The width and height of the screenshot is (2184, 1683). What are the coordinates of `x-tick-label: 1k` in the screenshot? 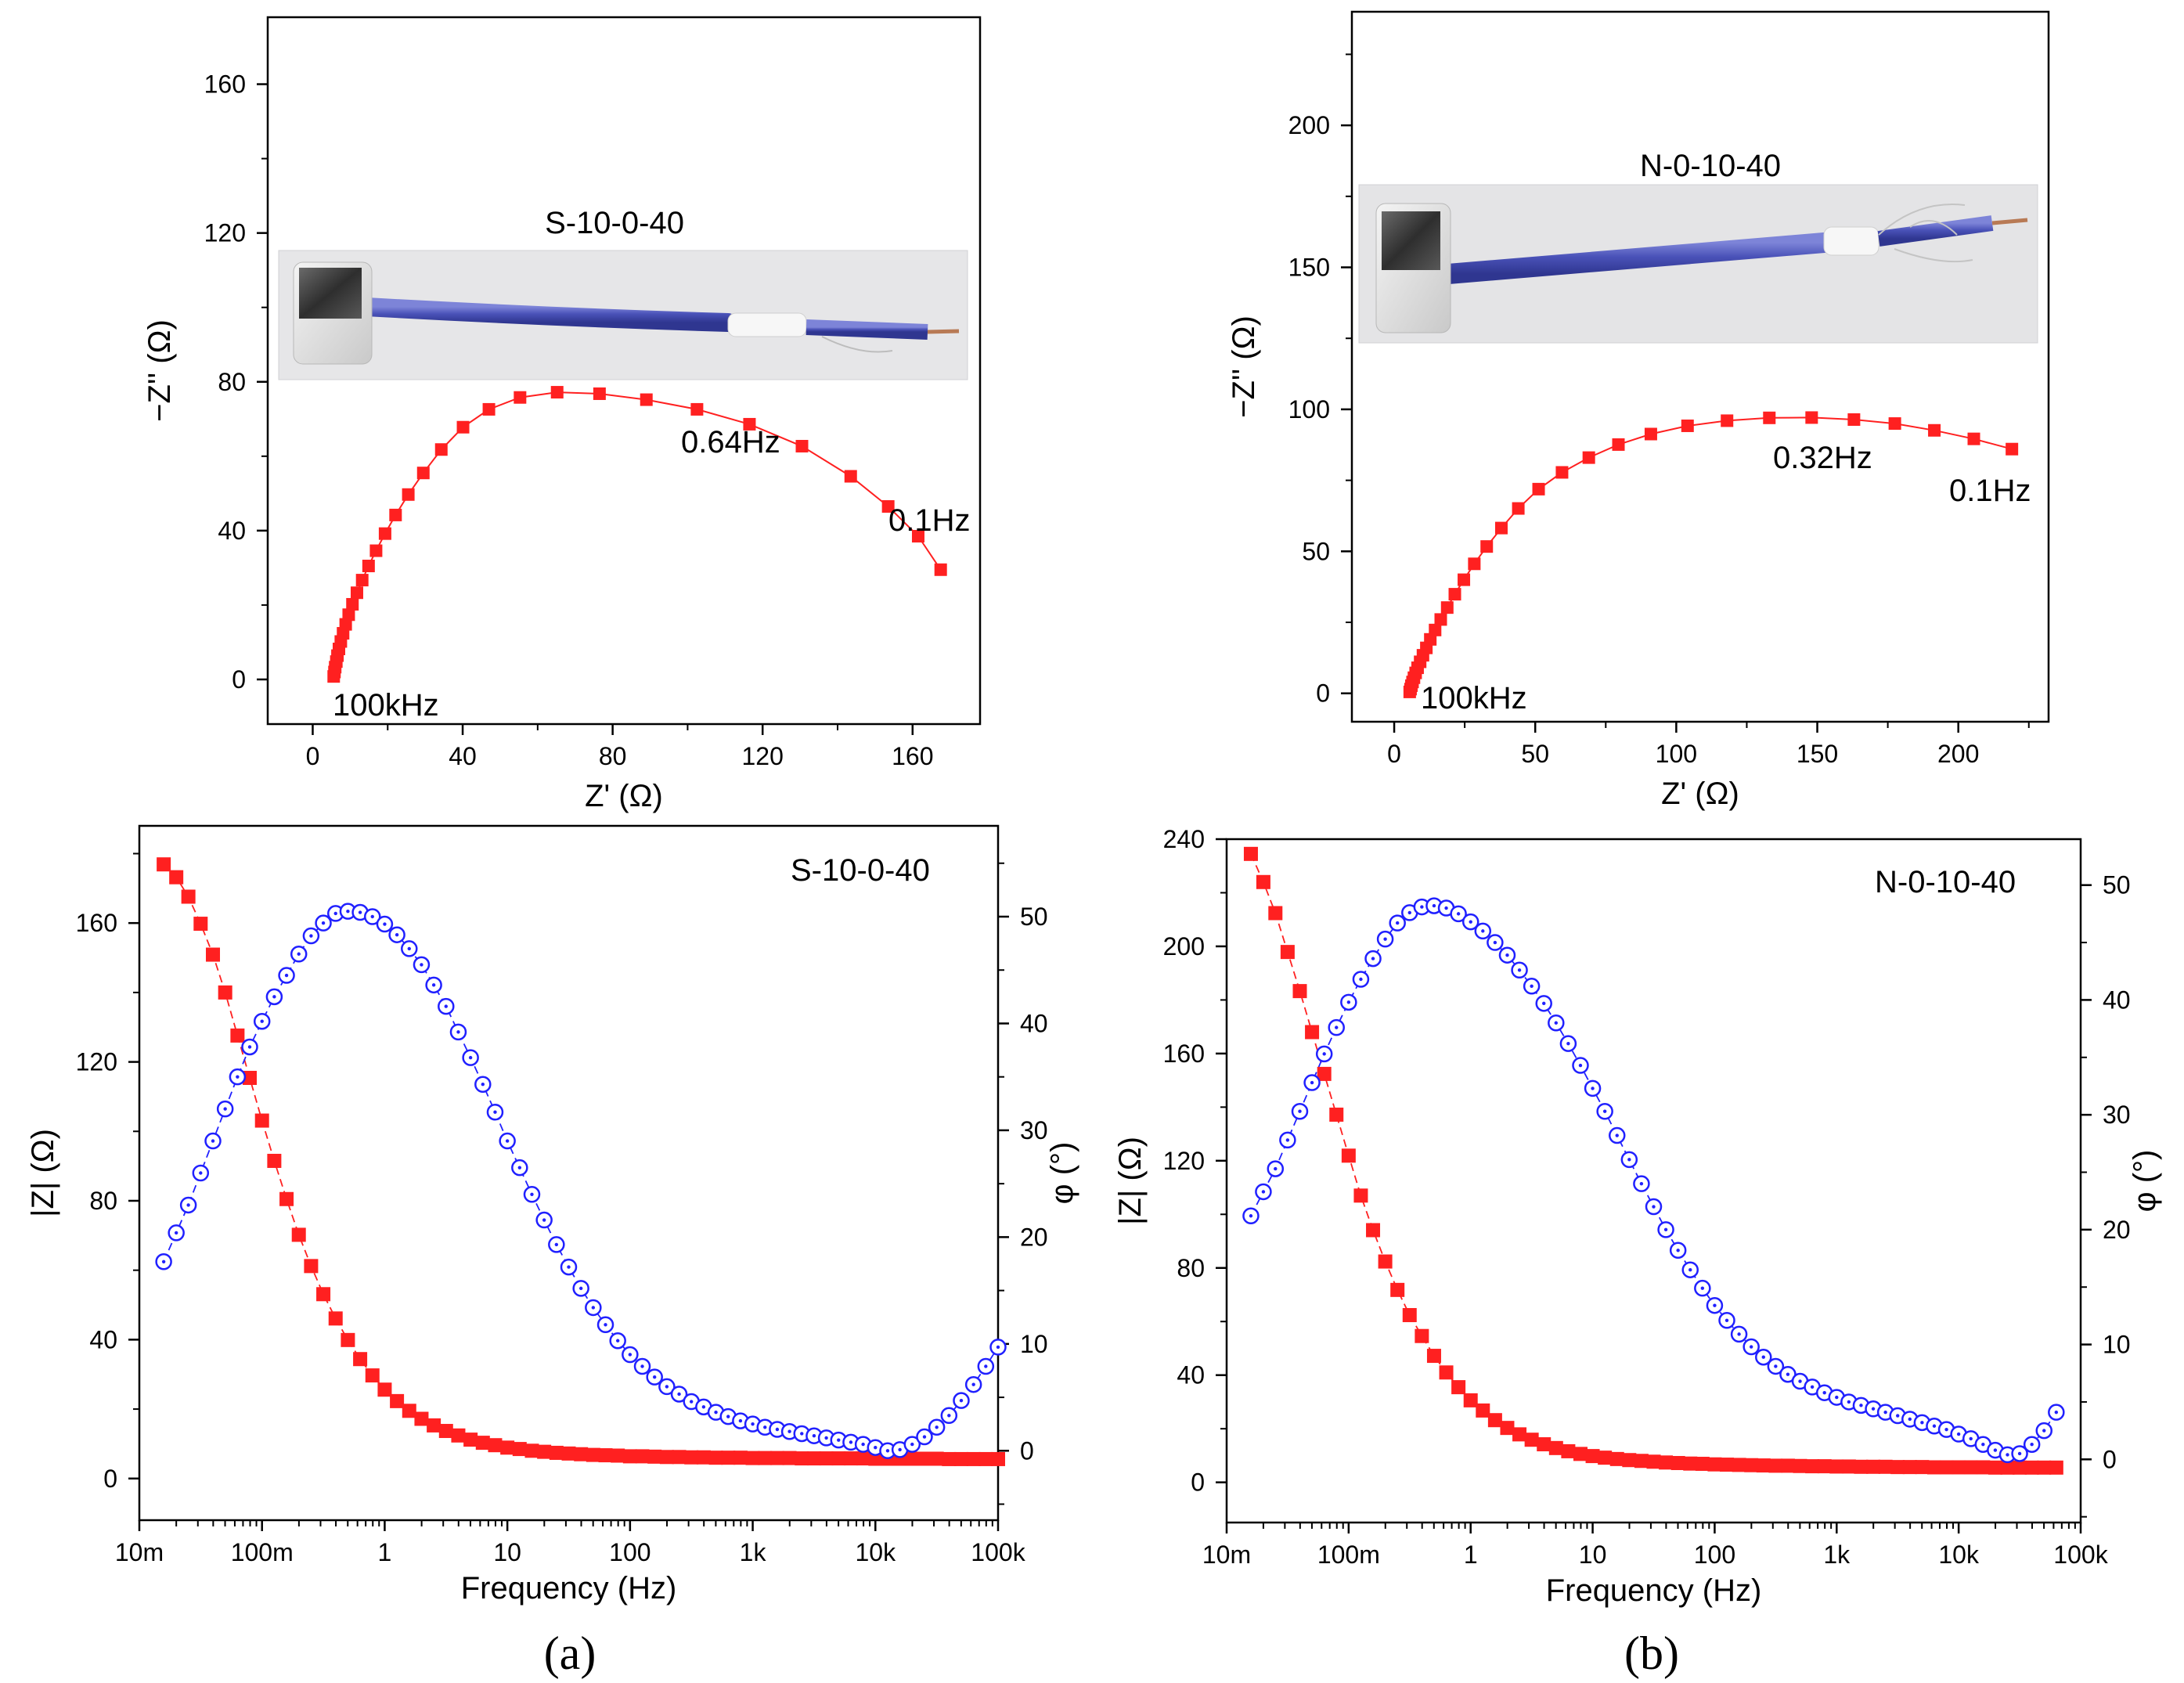 It's located at (753, 1552).